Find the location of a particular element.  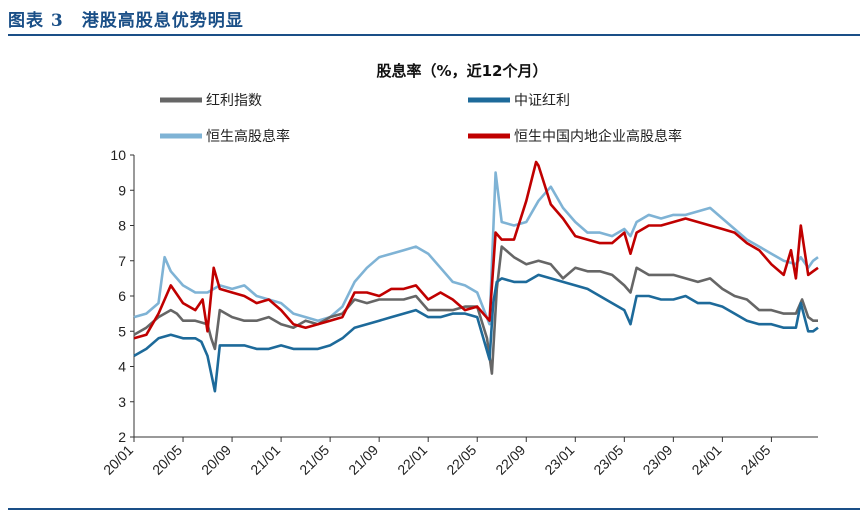

x-tick-label: 21/09 is located at coordinates (363, 460).